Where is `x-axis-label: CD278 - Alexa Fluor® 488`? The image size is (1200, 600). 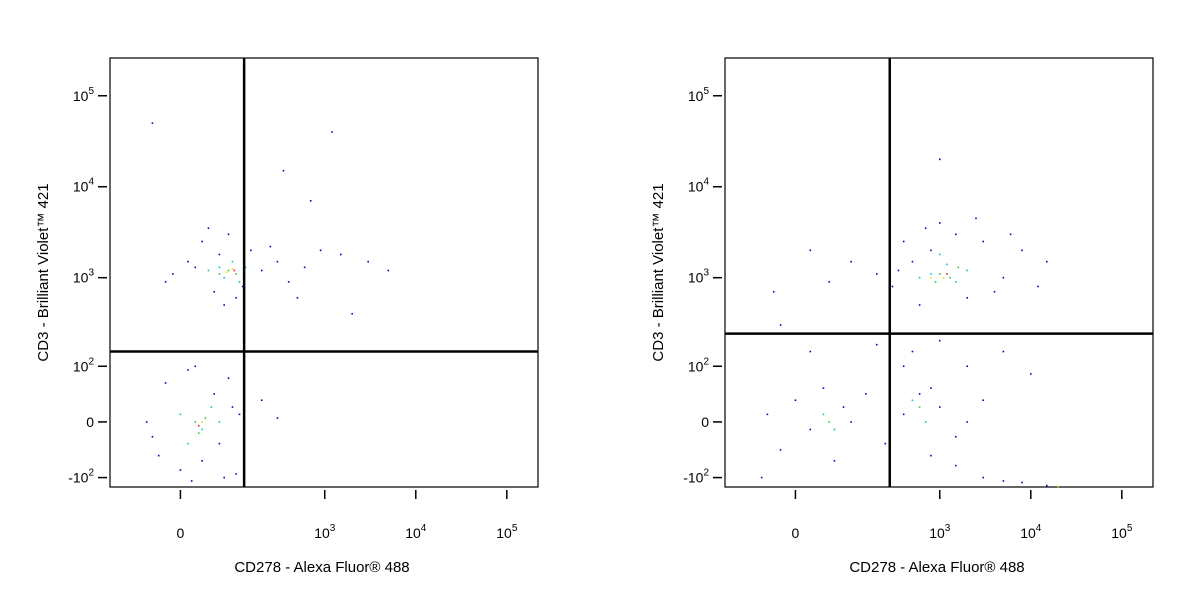 x-axis-label: CD278 - Alexa Fluor® 488 is located at coordinates (321, 567).